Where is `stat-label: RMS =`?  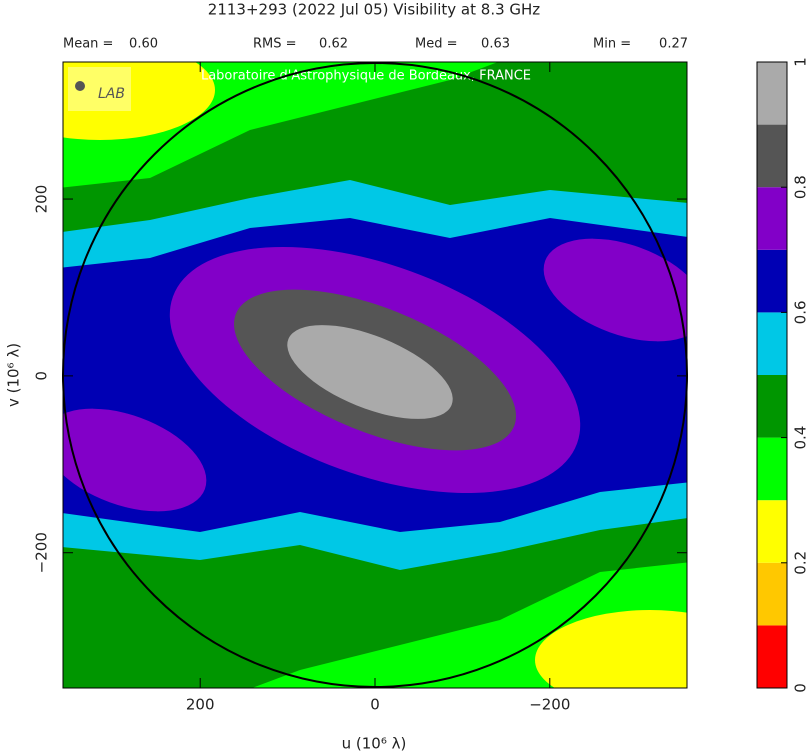
stat-label: RMS = is located at coordinates (275, 44).